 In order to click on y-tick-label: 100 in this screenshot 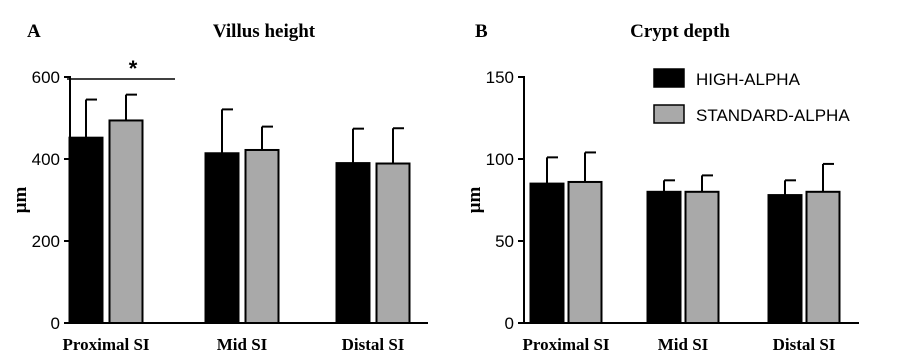, I will do `click(500, 159)`.